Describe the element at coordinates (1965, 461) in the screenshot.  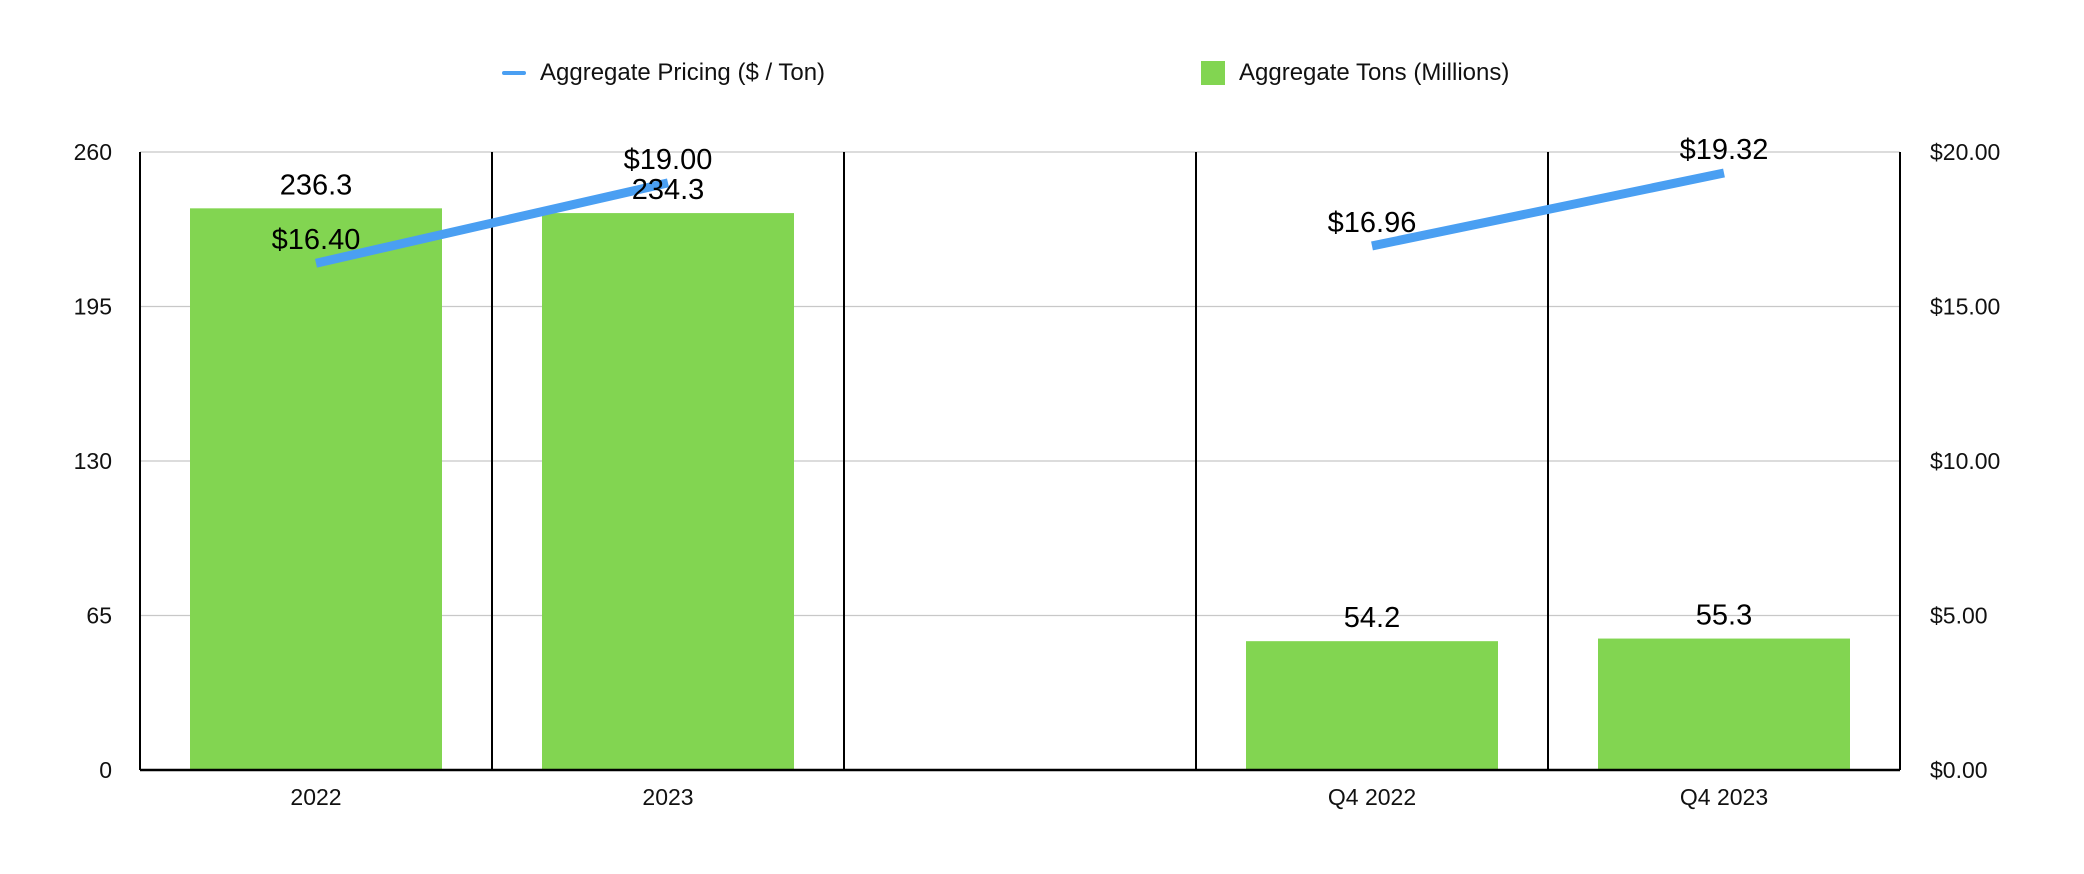
I see `y-right-tick-label: $10.00` at that location.